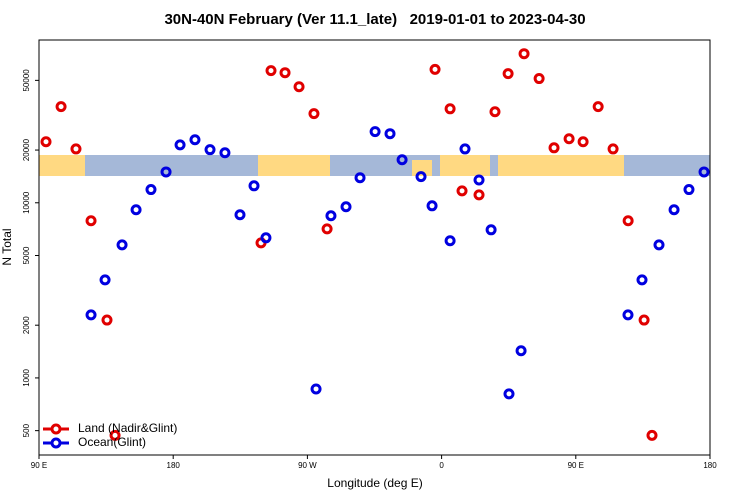 The image size is (750, 500). What do you see at coordinates (26, 149) in the screenshot?
I see `y-tick-label: 20000` at bounding box center [26, 149].